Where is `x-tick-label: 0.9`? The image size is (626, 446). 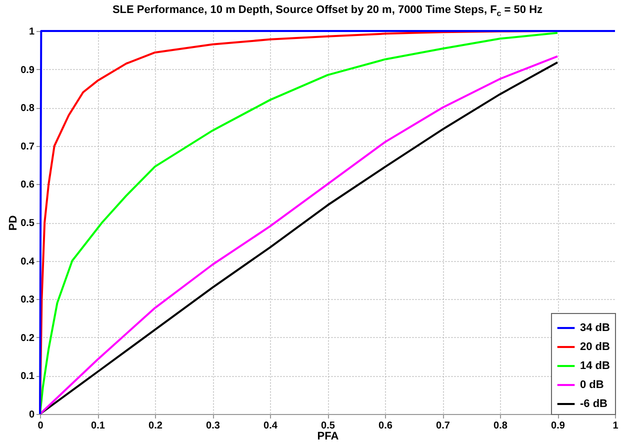
x-tick-label: 0.9 is located at coordinates (558, 426).